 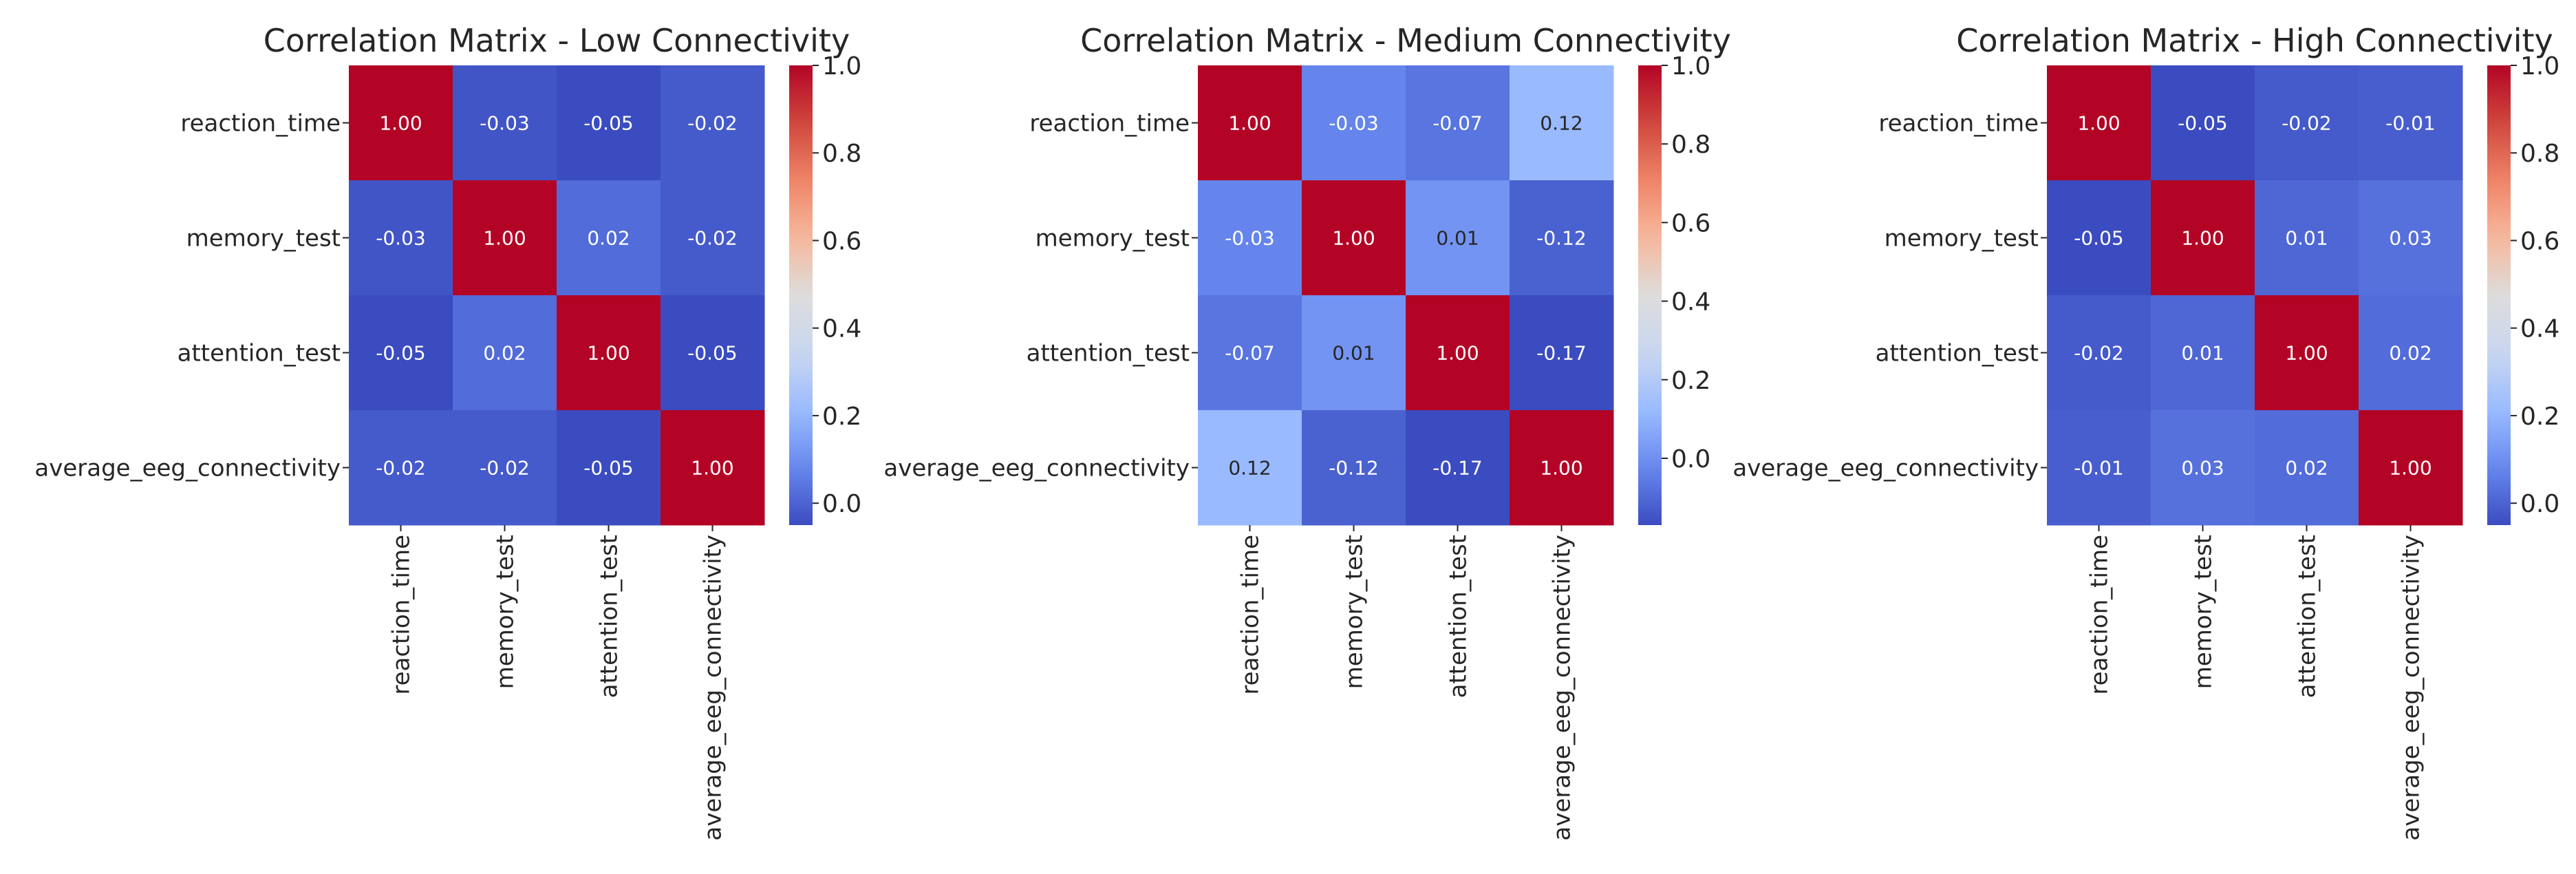 What do you see at coordinates (2539, 241) in the screenshot?
I see `colorbar-tick-label: 0.6` at bounding box center [2539, 241].